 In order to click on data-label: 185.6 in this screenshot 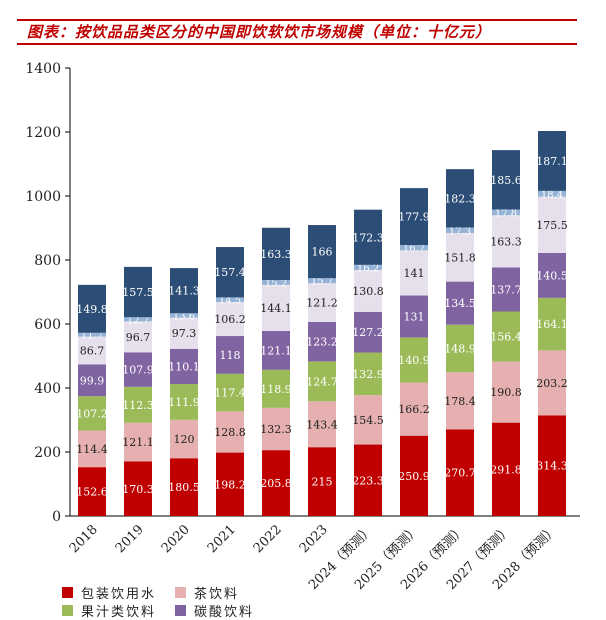, I will do `click(506, 180)`.